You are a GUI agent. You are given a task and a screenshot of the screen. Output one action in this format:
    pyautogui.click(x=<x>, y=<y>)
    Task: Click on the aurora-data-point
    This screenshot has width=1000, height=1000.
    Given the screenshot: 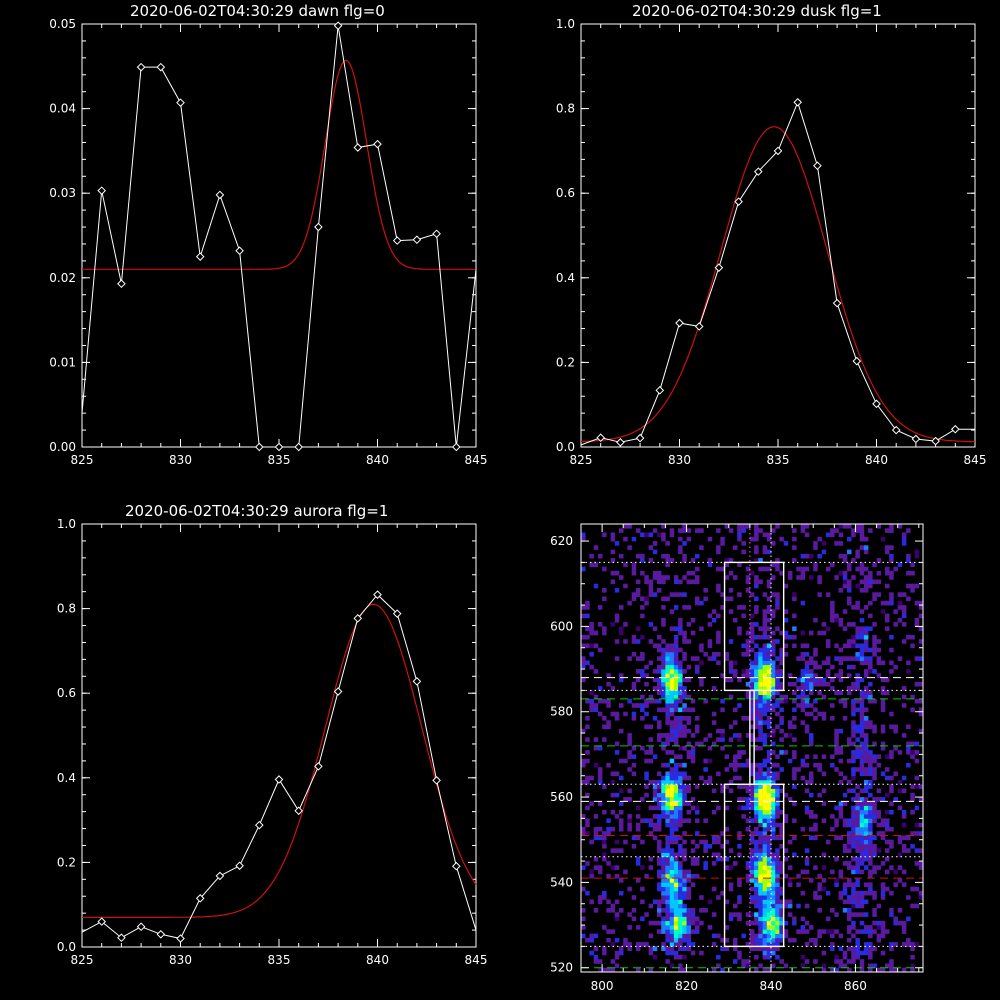 What is the action you would take?
    pyautogui.click(x=121, y=938)
    